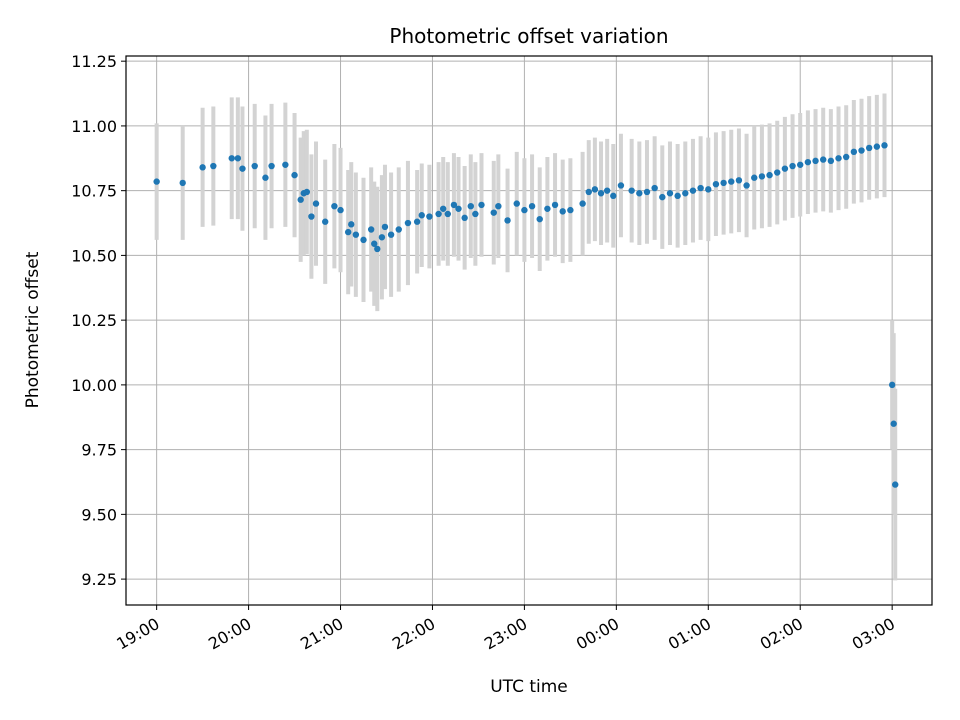  What do you see at coordinates (94, 320) in the screenshot?
I see `y-tick-label: 10.25` at bounding box center [94, 320].